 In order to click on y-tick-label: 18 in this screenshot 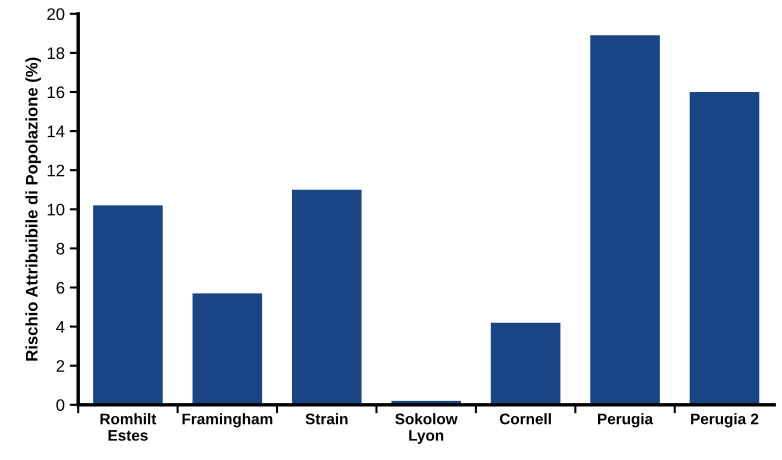, I will do `click(56, 53)`.